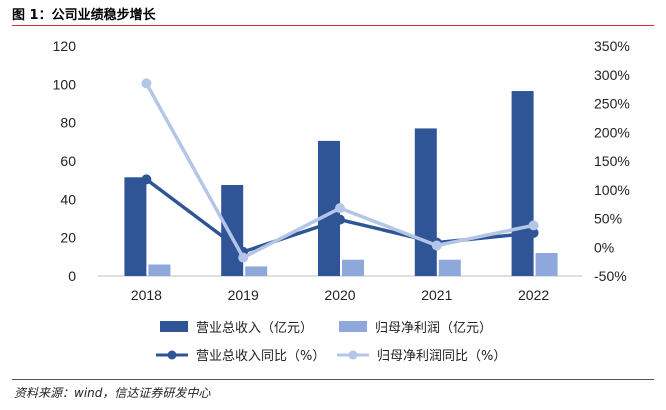  Describe the element at coordinates (68, 199) in the screenshot. I see `left-axis-tick-label: 40` at that location.